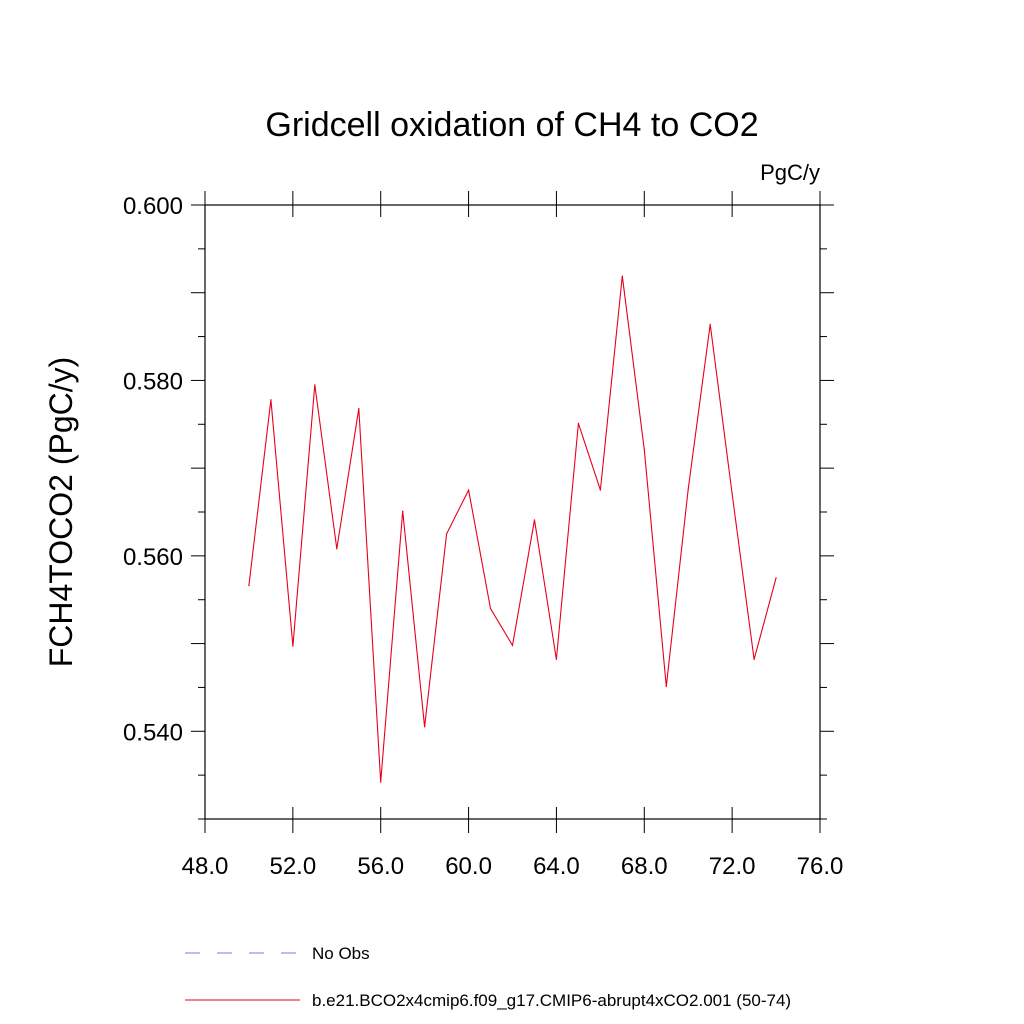 The image size is (1024, 1024). I want to click on x-tick-label: 76.0, so click(820, 866).